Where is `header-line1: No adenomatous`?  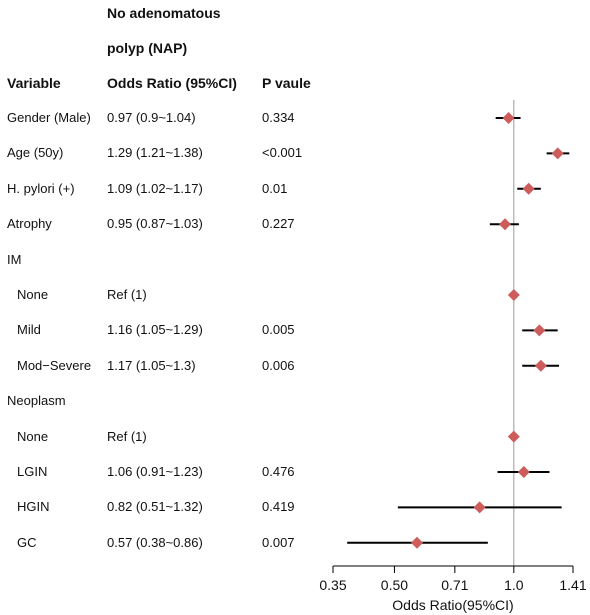
header-line1: No adenomatous is located at coordinates (164, 13).